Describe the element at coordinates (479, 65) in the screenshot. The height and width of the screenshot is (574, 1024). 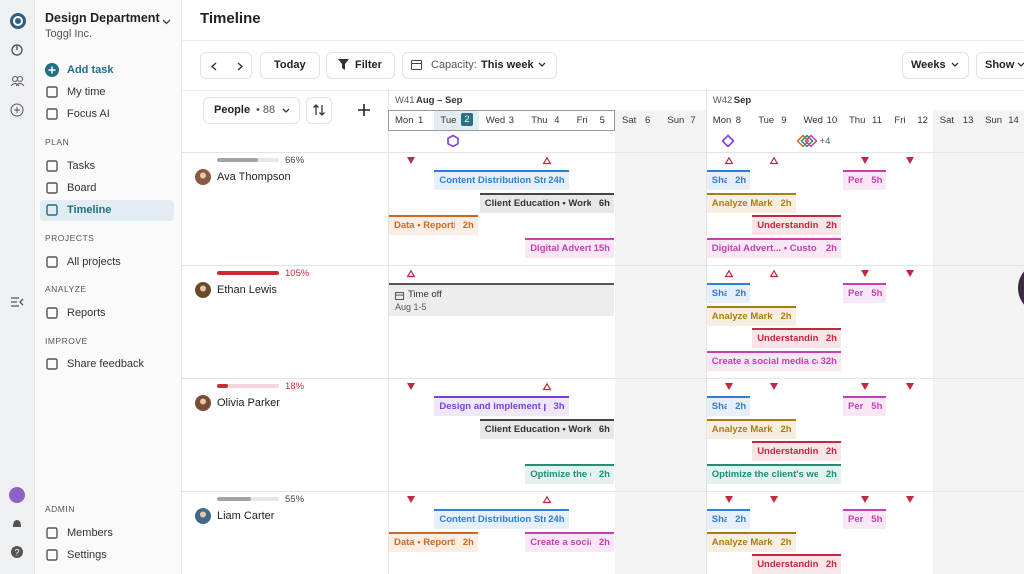
I see `capacity-button` at that location.